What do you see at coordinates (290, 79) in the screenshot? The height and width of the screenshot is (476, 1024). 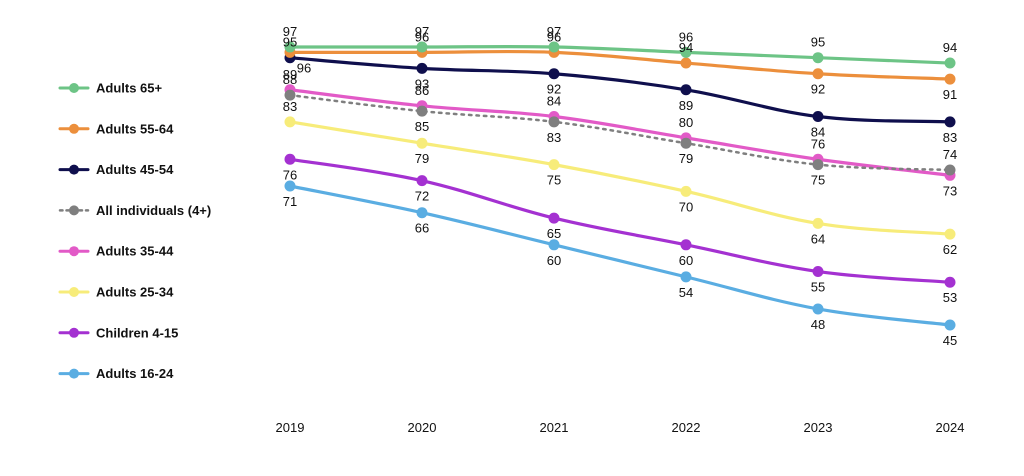 I see `data-label-all-individuals-4-2019: 88` at bounding box center [290, 79].